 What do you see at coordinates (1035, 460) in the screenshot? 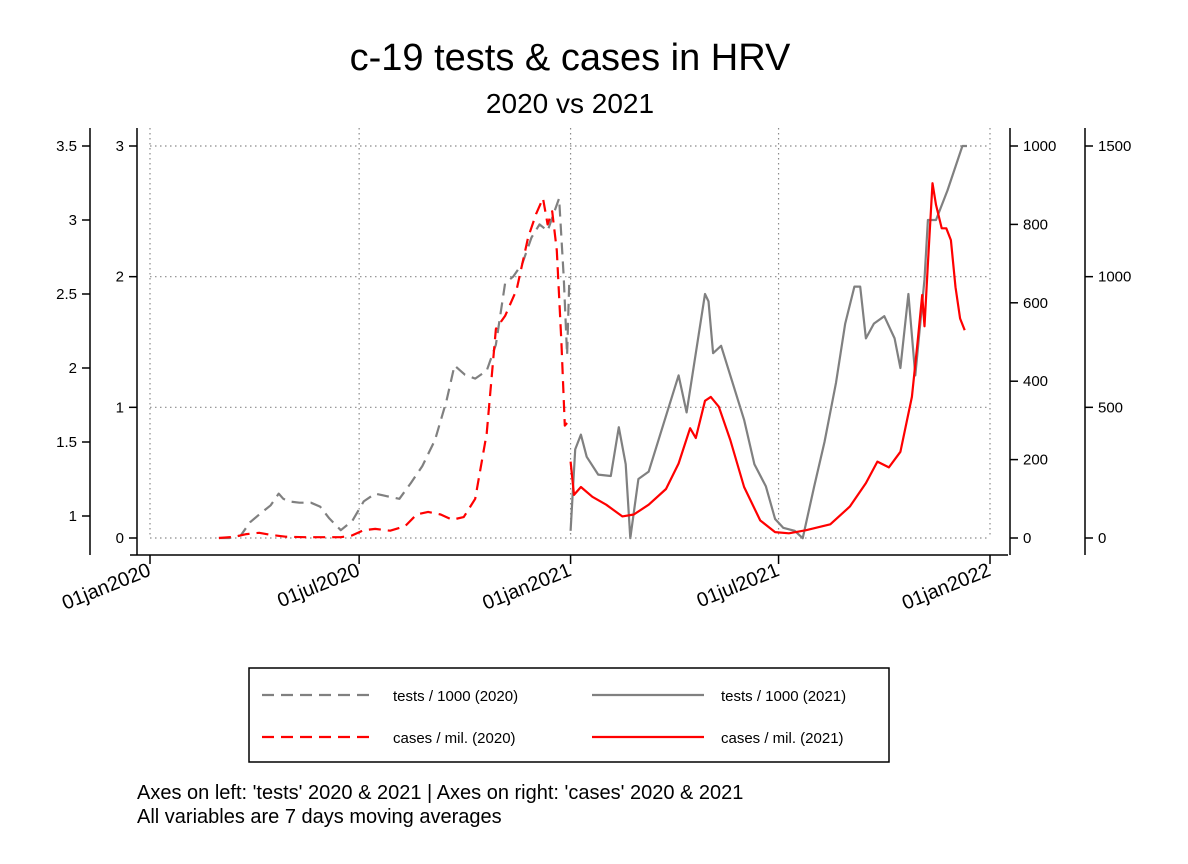
I see `axis-tick-label-r1: 200` at bounding box center [1035, 460].